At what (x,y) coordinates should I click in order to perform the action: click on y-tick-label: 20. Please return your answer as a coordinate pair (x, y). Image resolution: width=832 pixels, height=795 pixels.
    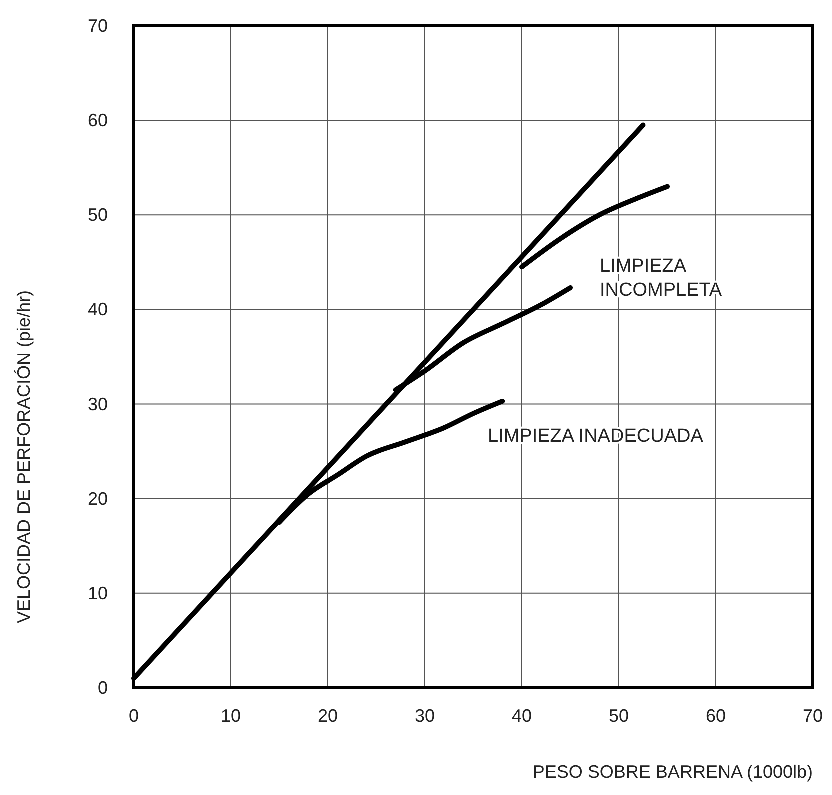
    Looking at the image, I should click on (98, 498).